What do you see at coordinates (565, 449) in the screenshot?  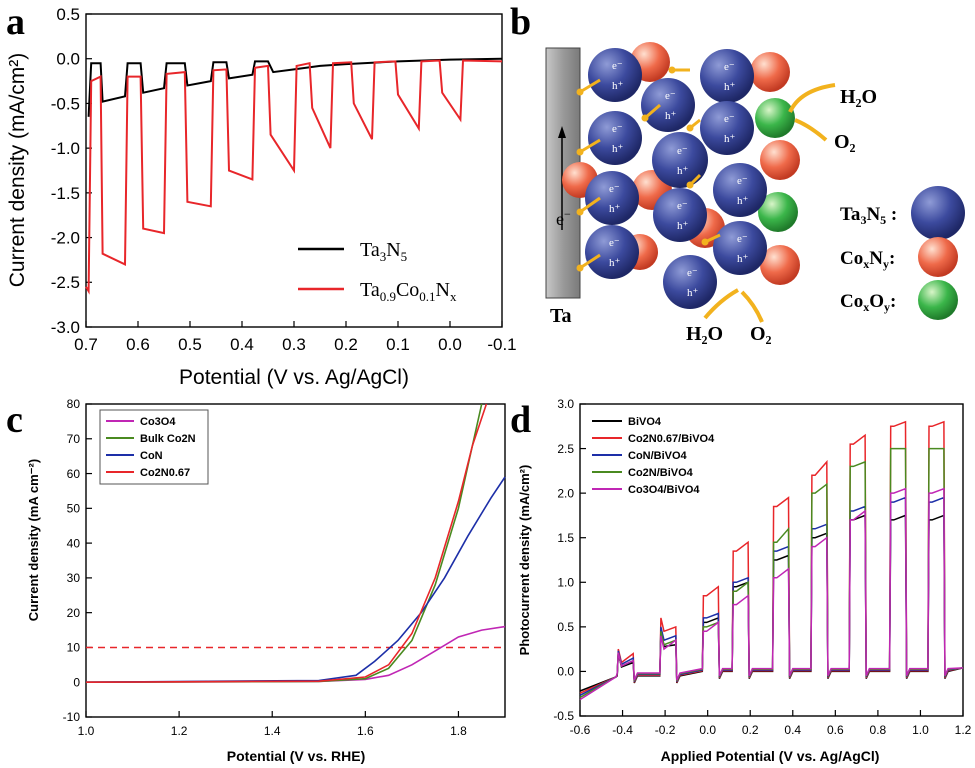 I see `panel-d-ytick-label: 2.5` at bounding box center [565, 449].